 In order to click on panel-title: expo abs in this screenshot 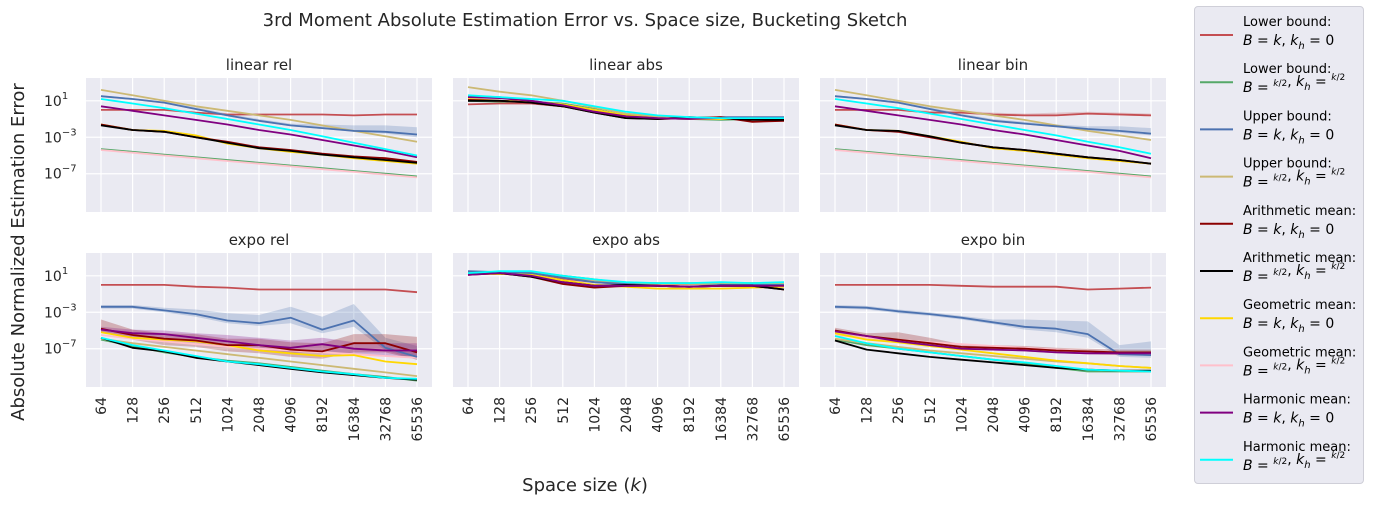, I will do `click(626, 240)`.